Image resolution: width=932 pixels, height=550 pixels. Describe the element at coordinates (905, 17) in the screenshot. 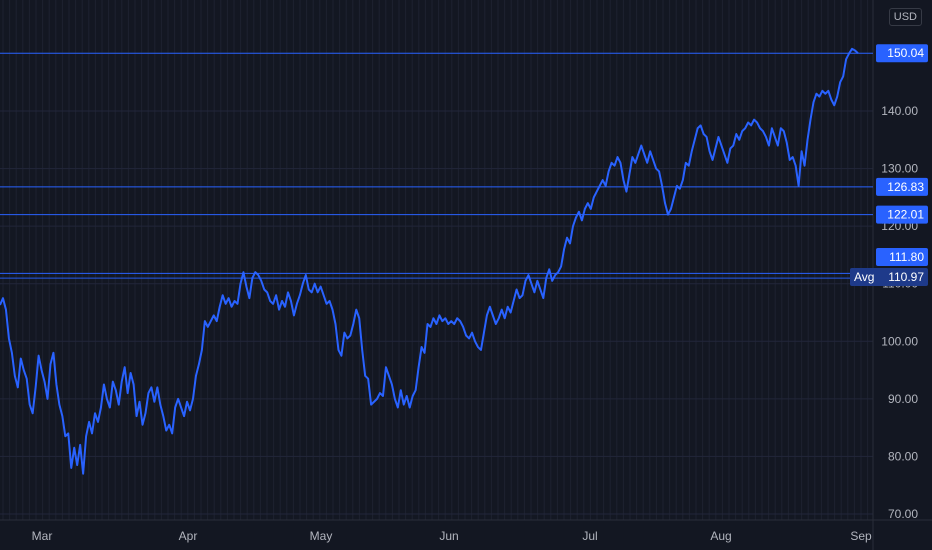

I see `currency-label: USD` at that location.